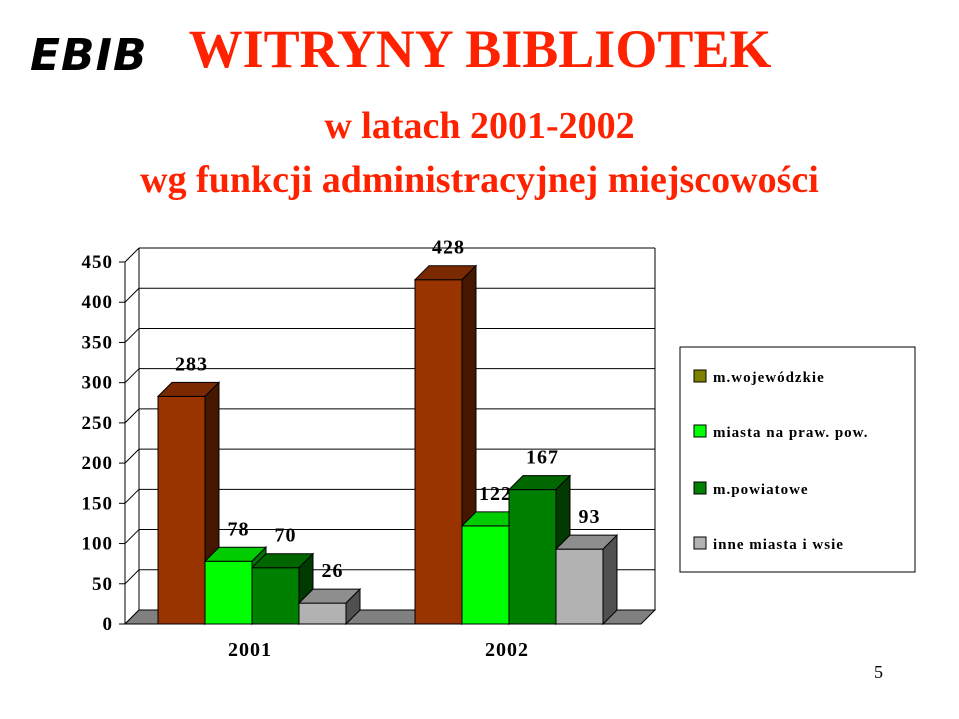  Describe the element at coordinates (769, 378) in the screenshot. I see `legend-label: m.wojewódzkie` at that location.